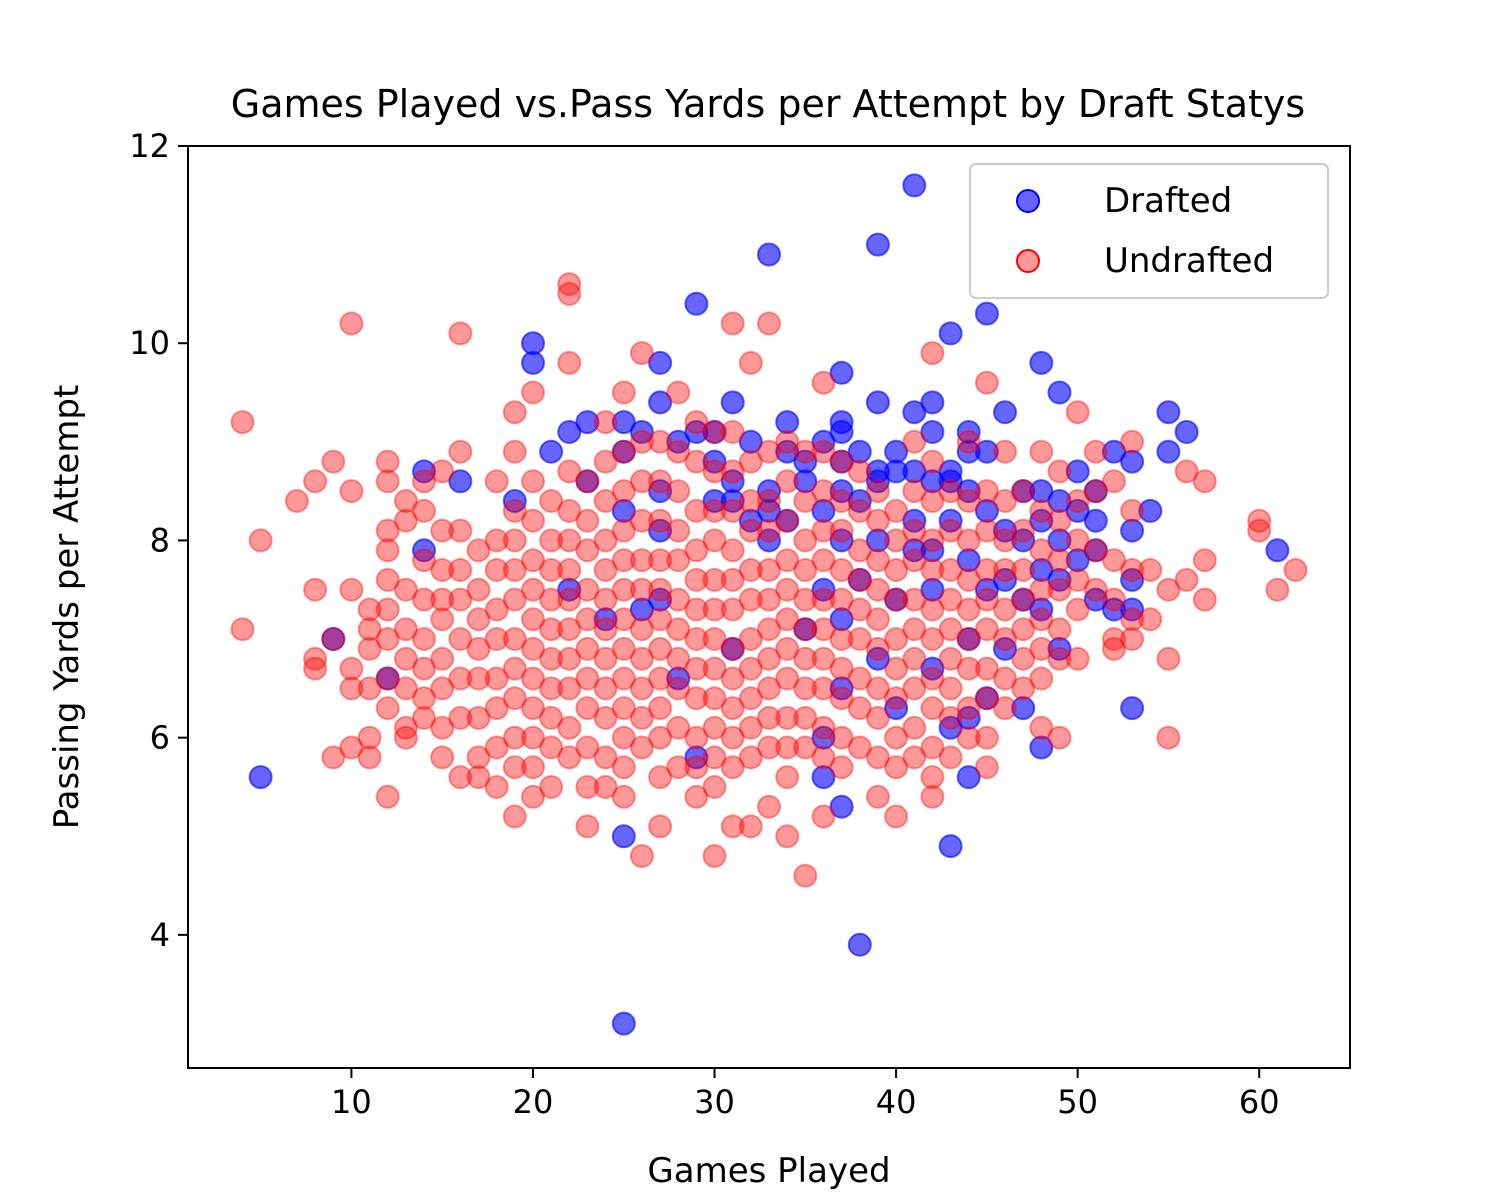  Describe the element at coordinates (160, 540) in the screenshot. I see `y-tick-label: 8` at that location.